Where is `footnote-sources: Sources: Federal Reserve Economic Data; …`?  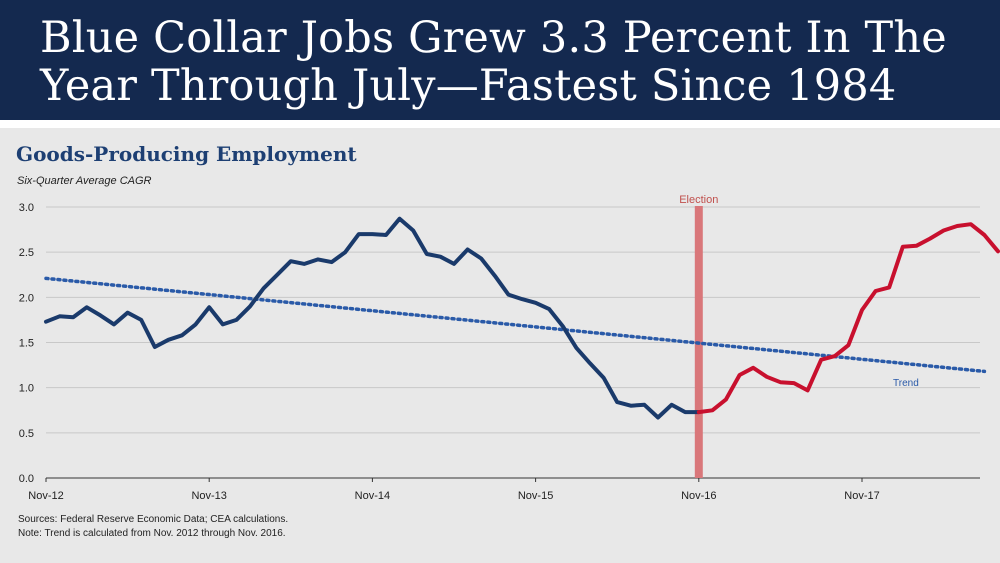
footnote-sources: Sources: Federal Reserve Economic Data; … is located at coordinates (153, 519).